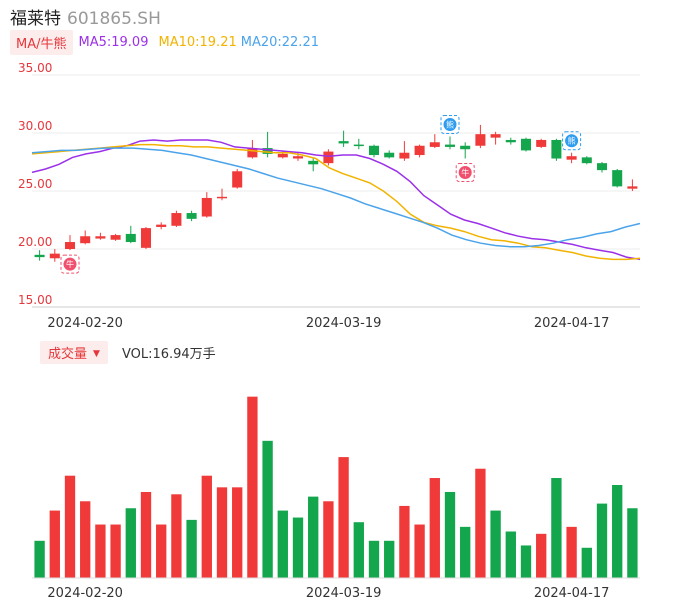  I want to click on volume-toggle-label: 成交量, so click(68, 354).